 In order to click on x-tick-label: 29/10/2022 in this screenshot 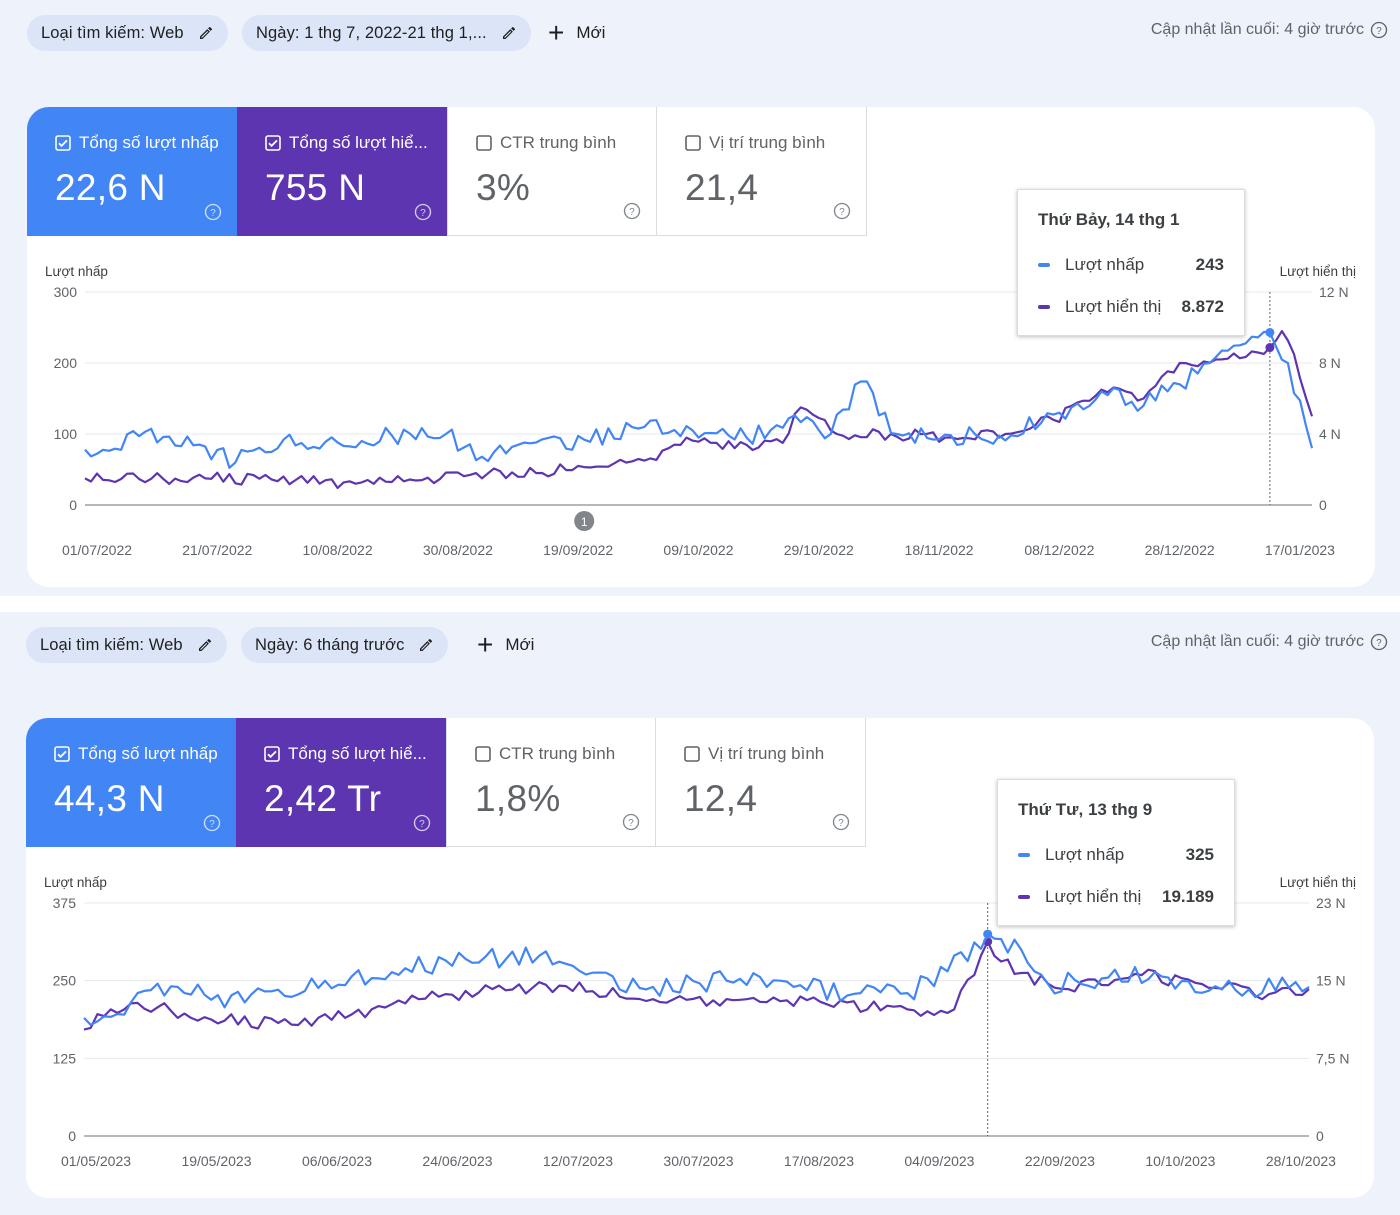, I will do `click(819, 550)`.